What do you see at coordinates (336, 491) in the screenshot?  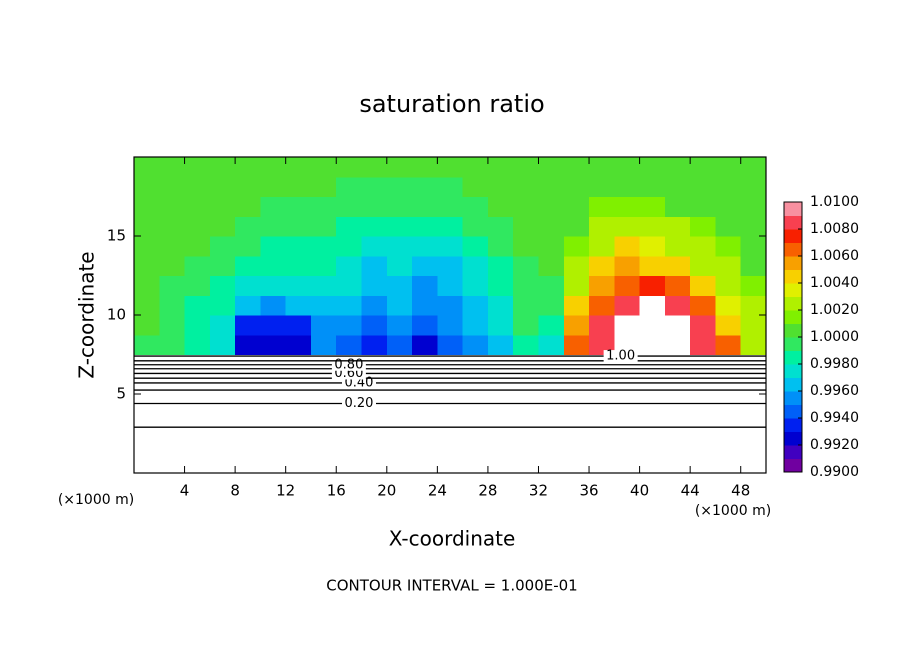 I see `x-tick-label: 16` at bounding box center [336, 491].